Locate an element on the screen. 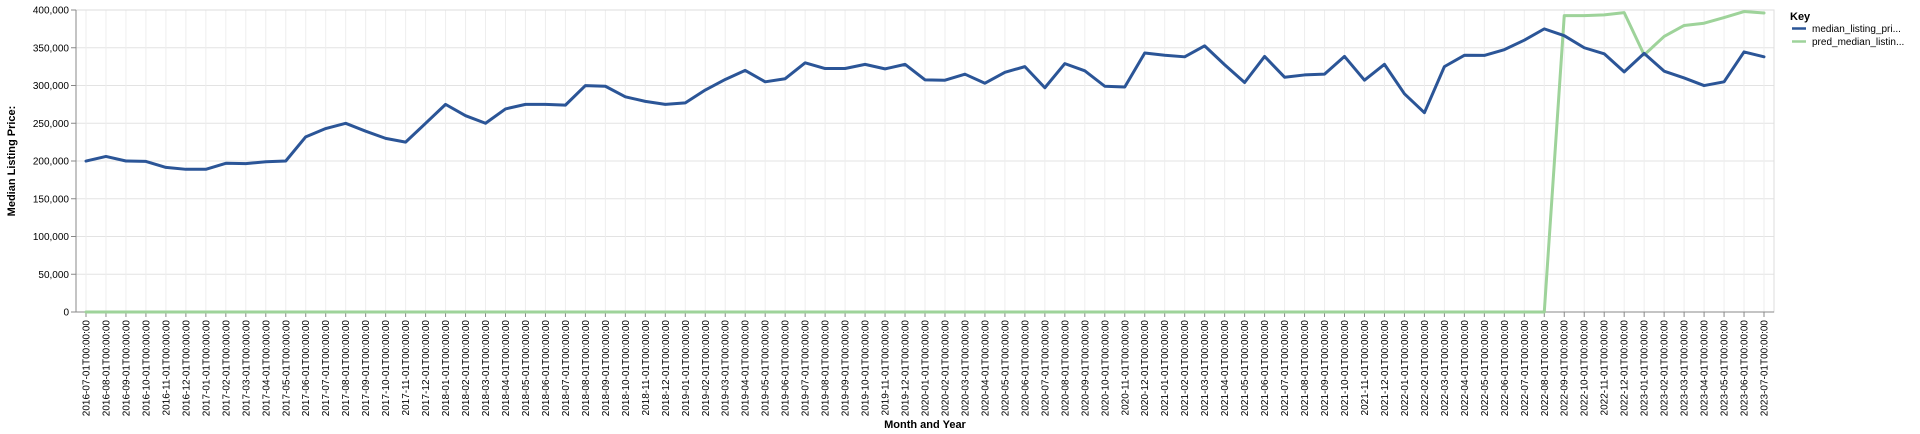 This screenshot has height=434, width=1920. x-tick-label: 2020-02-01T00:00:00 is located at coordinates (945, 368).